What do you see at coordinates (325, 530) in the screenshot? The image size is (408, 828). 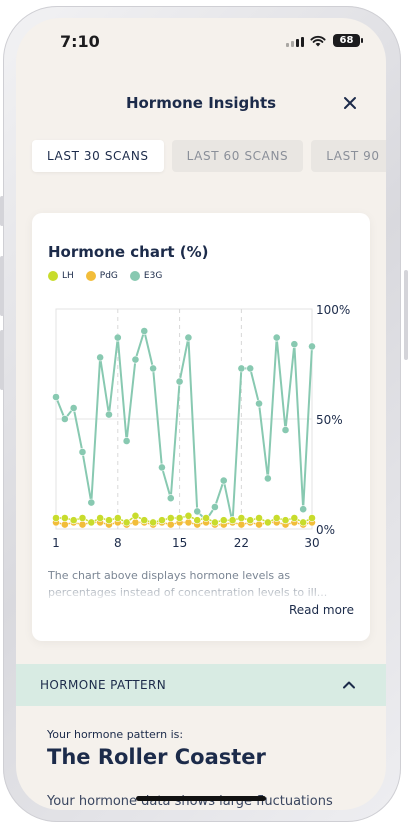 I see `y-tick-label: 0%` at bounding box center [325, 530].